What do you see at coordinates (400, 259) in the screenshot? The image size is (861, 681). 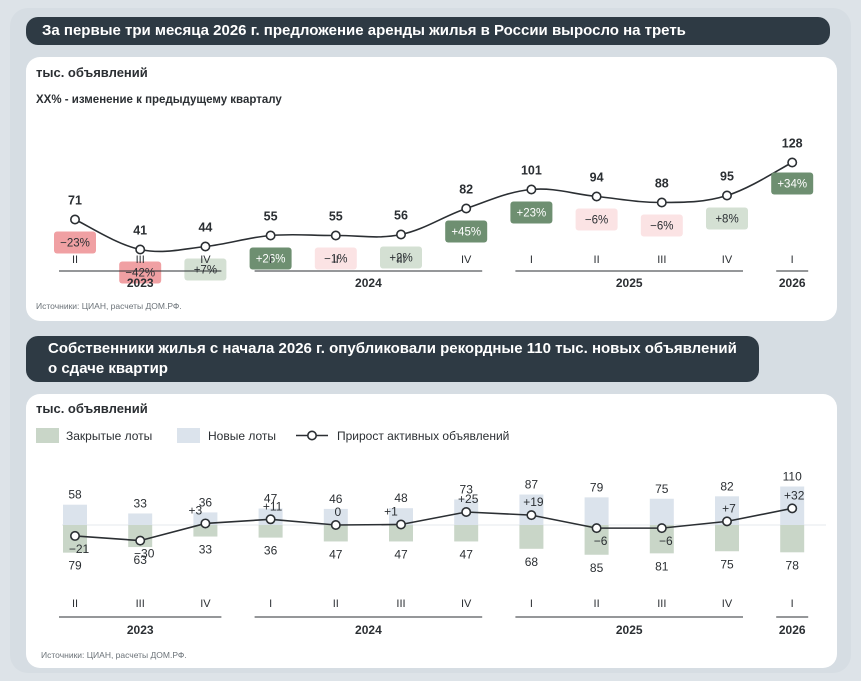 I see `change-badge-label: +2%` at bounding box center [400, 259].